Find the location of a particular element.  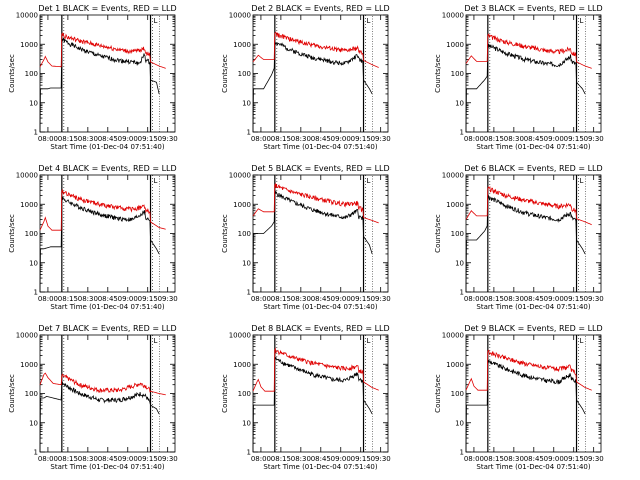

title-detector: 4 is located at coordinates (57, 168).